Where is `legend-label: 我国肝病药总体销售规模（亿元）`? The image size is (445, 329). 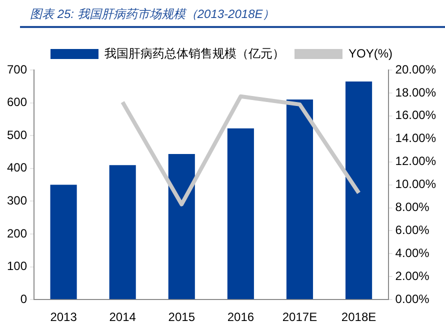
legend-label: 我国肝病药总体销售规模（亿元） is located at coordinates (194, 53).